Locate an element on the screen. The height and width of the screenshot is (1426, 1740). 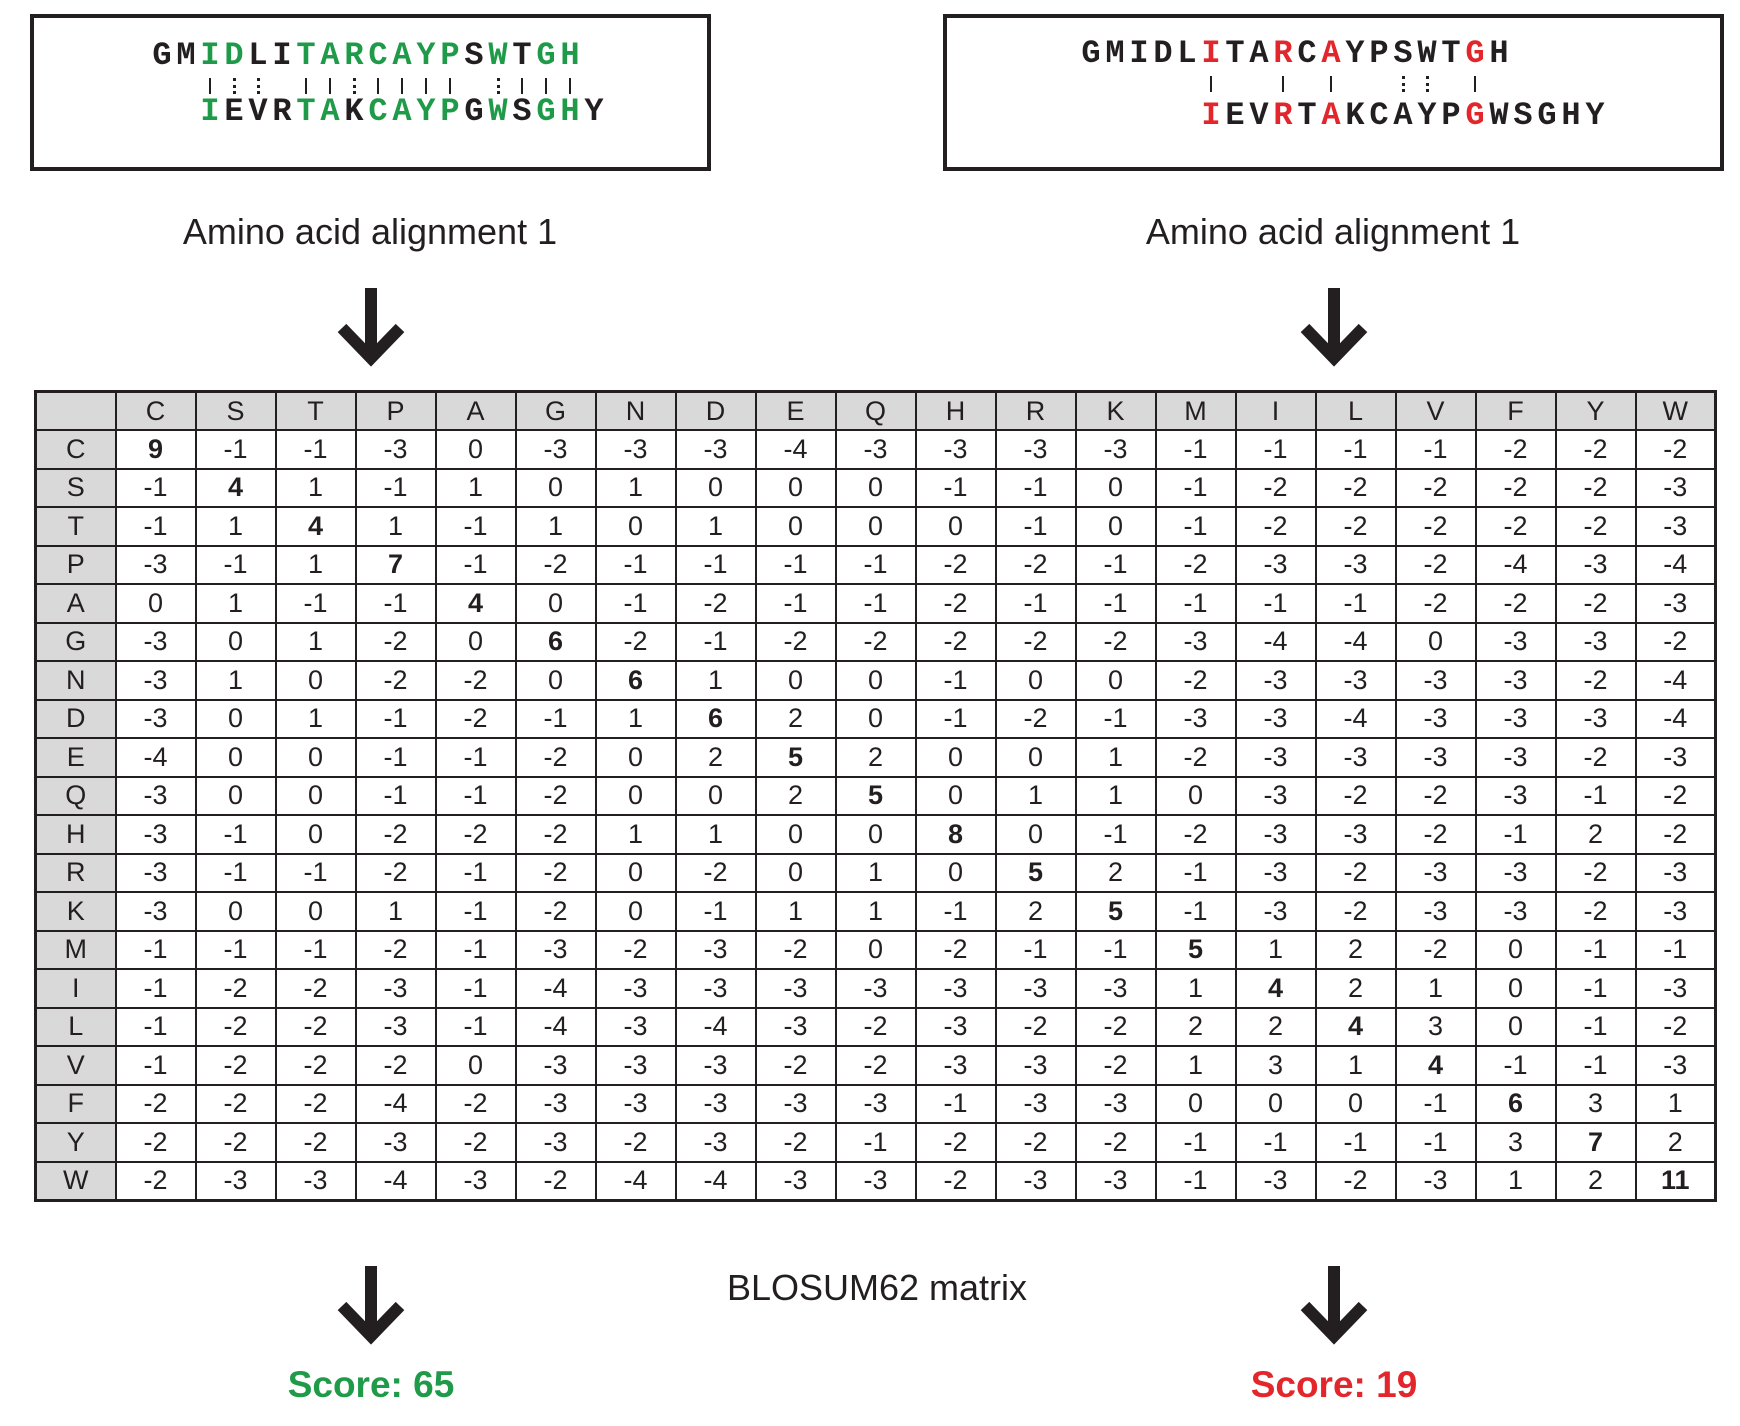
matrix-row-header: S is located at coordinates (75, 487).